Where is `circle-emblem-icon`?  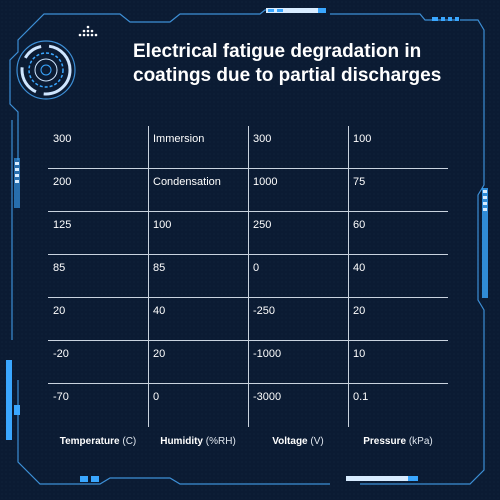 circle-emblem-icon is located at coordinates (46, 70).